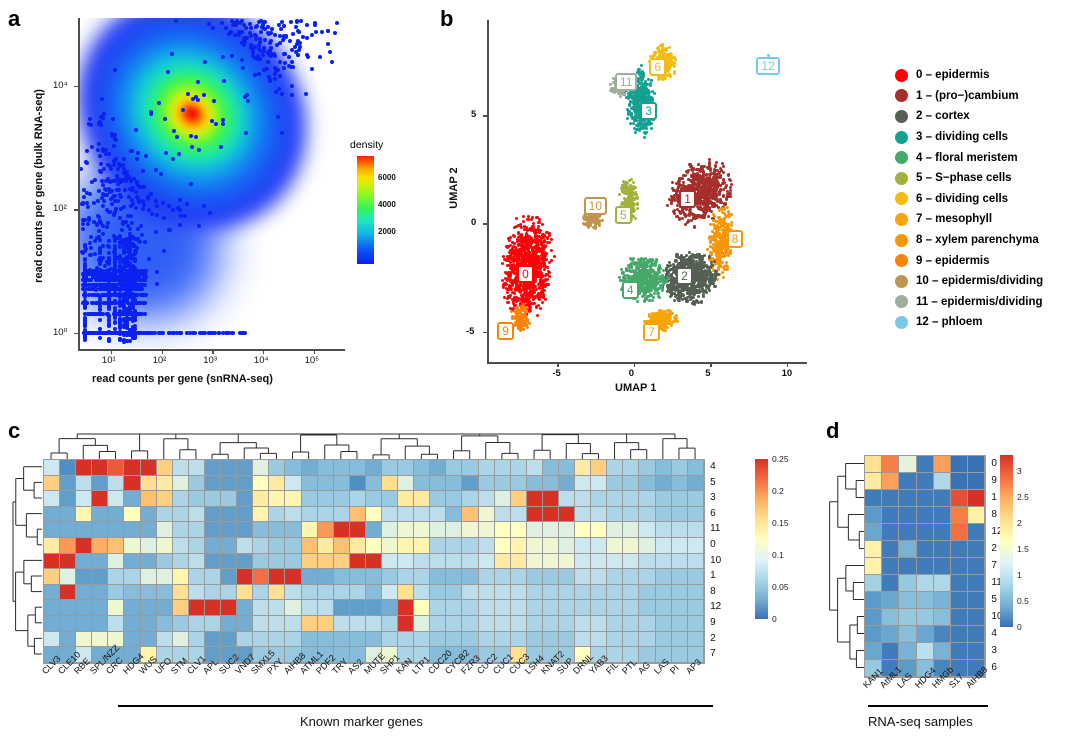  Describe the element at coordinates (312, 360) in the screenshot. I see `panel-a-x-tick-label: 10⁵` at that location.